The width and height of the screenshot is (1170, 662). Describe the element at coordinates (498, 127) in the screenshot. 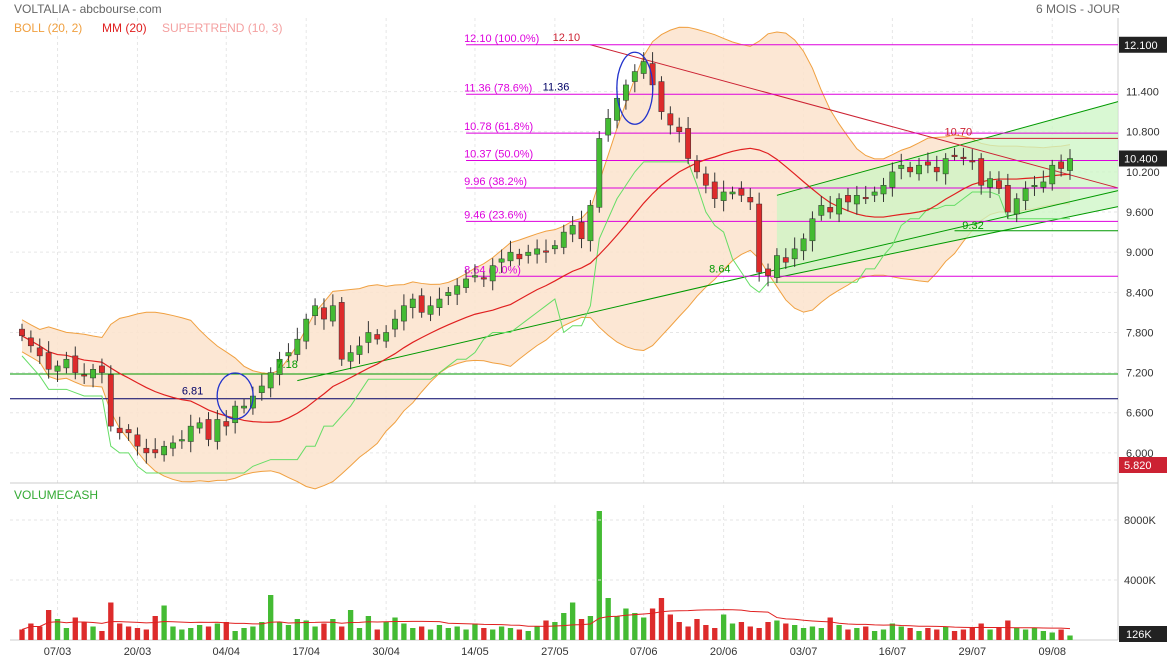

I see `fibonacci-level-label: 10.78 (61.8%)` at that location.